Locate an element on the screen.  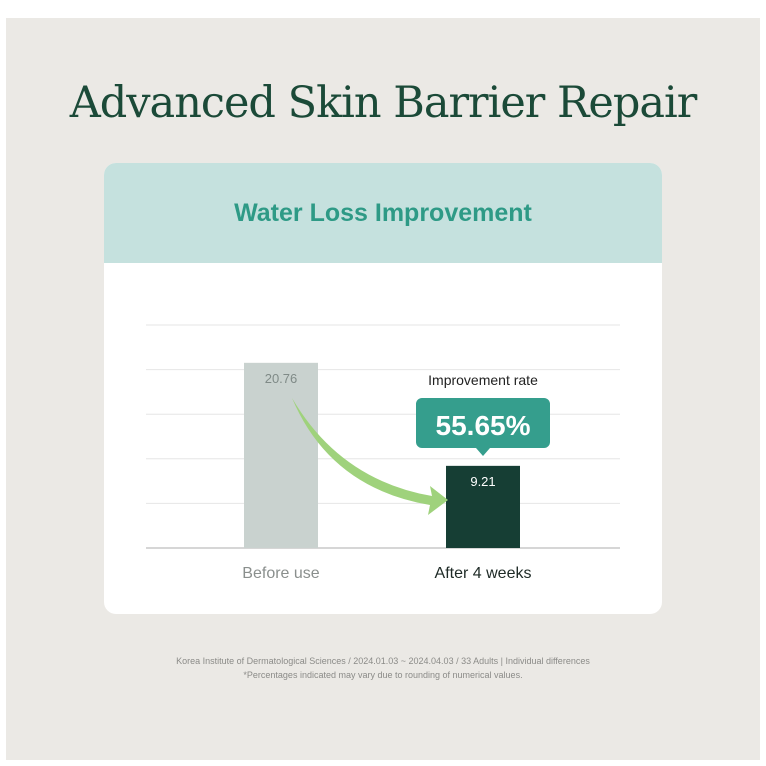
annotation-label: Improvement rate is located at coordinates (483, 380).